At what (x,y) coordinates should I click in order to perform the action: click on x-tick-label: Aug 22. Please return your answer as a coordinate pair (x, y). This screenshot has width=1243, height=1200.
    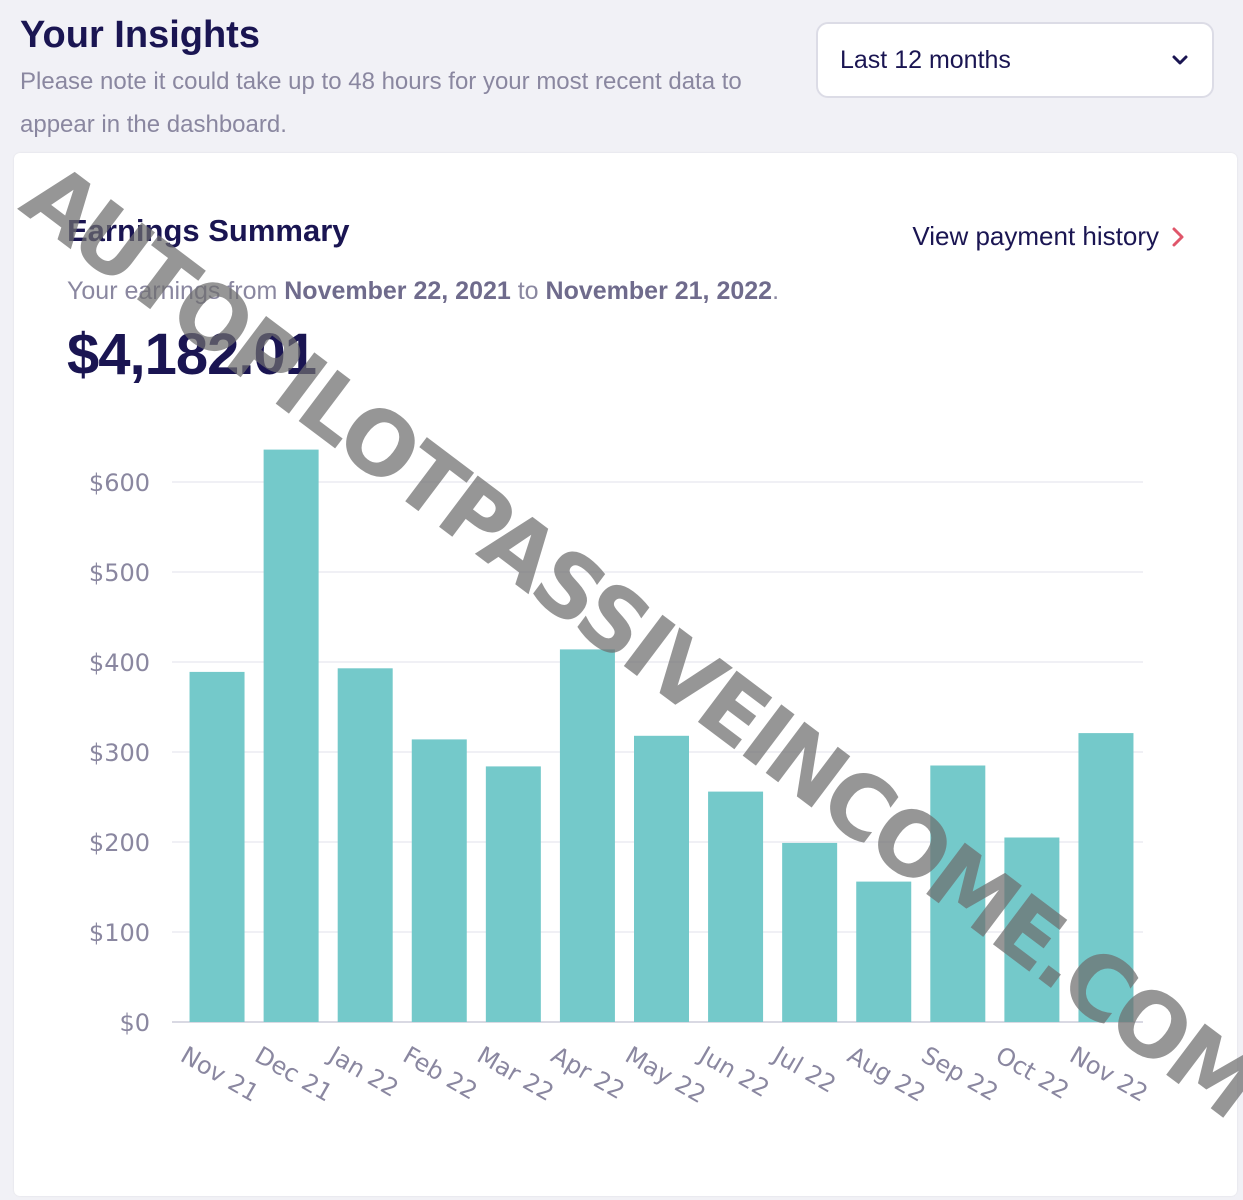
    Looking at the image, I should click on (887, 1074).